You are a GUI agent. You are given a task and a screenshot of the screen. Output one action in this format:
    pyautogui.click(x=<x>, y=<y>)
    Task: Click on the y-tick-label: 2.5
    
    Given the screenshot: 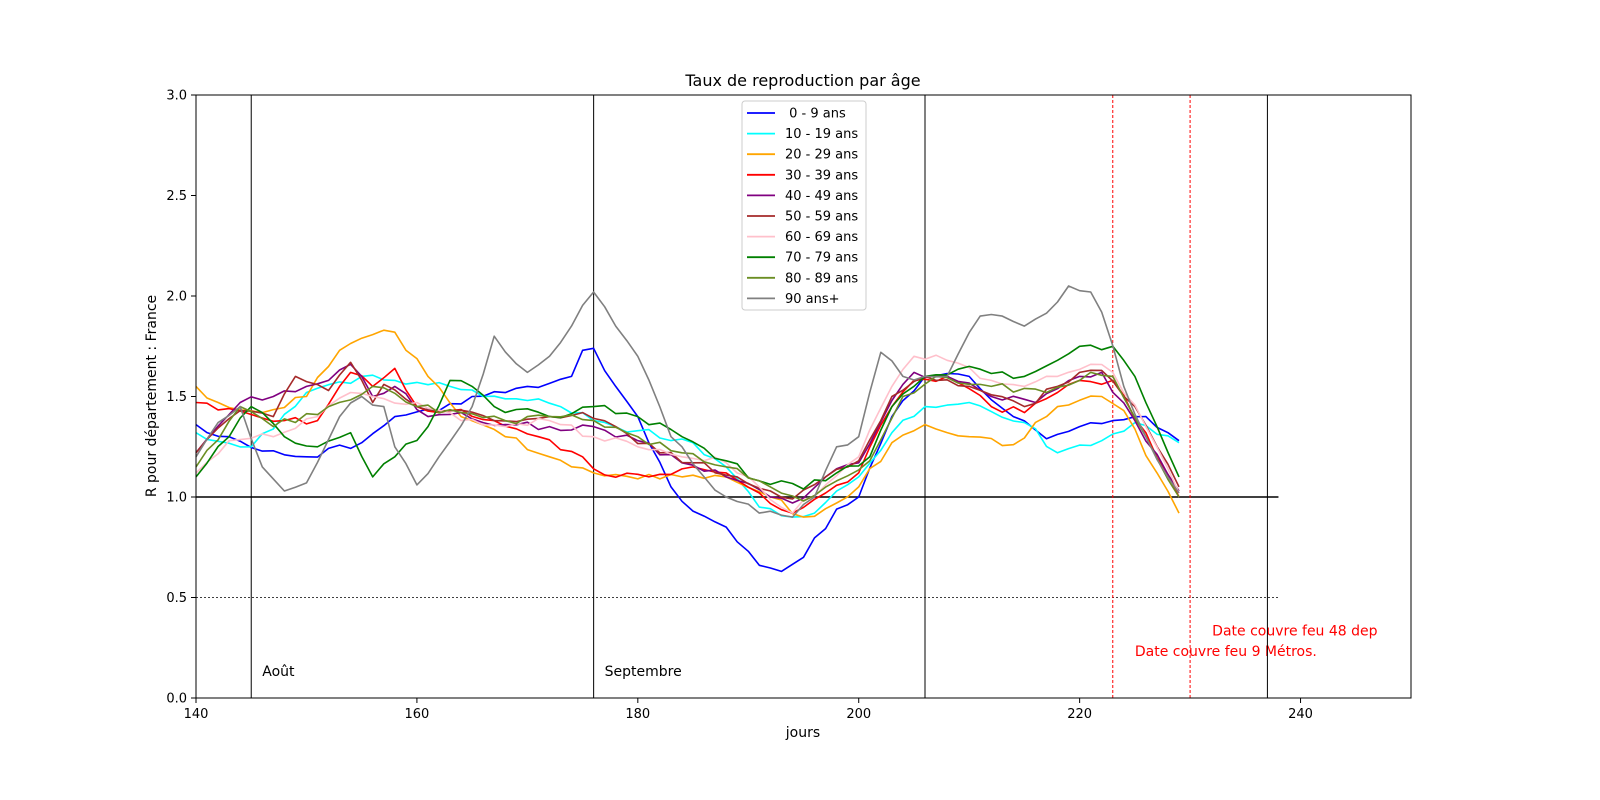 What is the action you would take?
    pyautogui.click(x=176, y=196)
    